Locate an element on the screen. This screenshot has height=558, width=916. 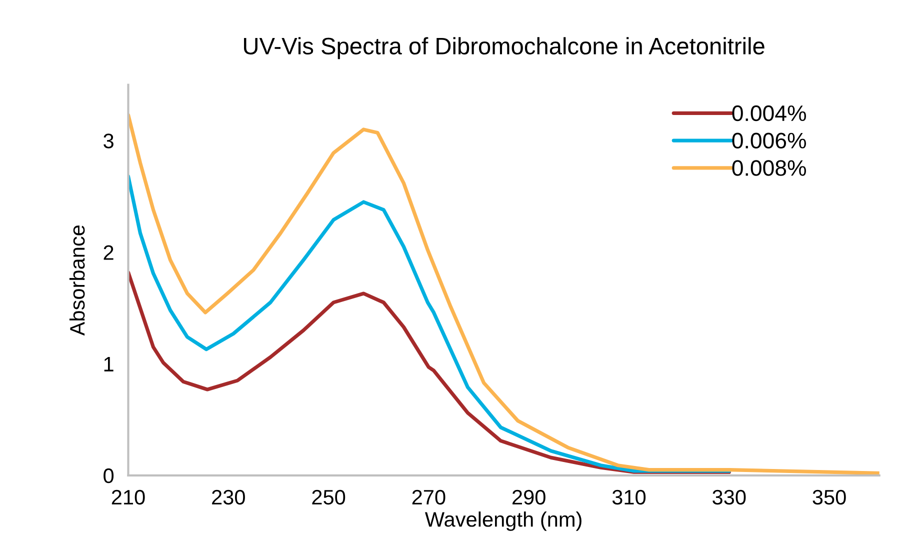
y-tick-label: 0 is located at coordinates (109, 476).